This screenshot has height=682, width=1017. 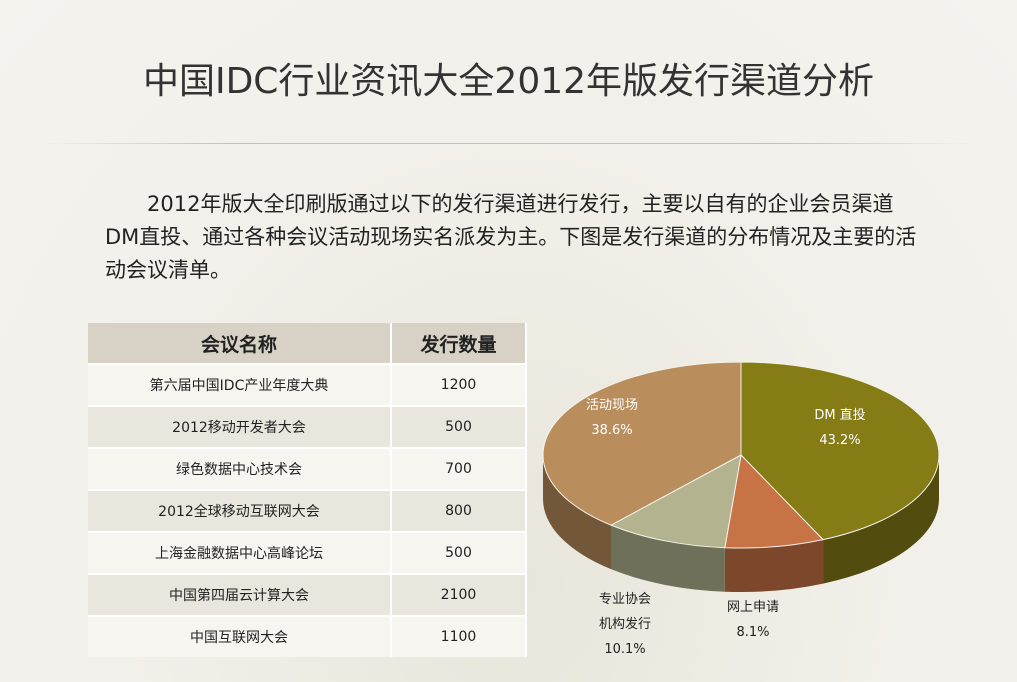 I want to click on table-cell: 1100, so click(x=459, y=636).